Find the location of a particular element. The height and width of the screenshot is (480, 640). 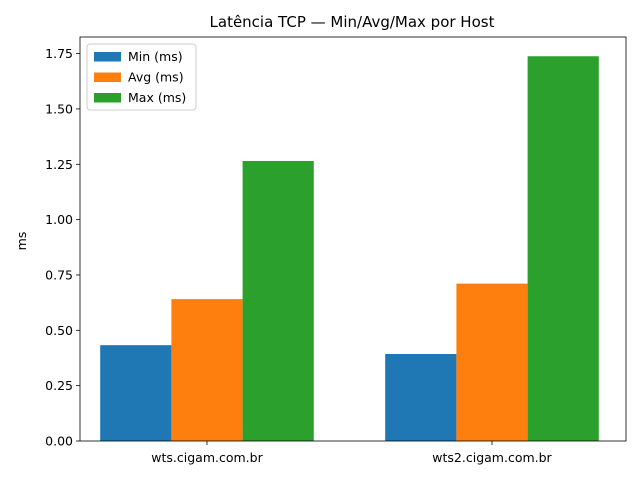

y-tick-label: 1.25 is located at coordinates (59, 164).